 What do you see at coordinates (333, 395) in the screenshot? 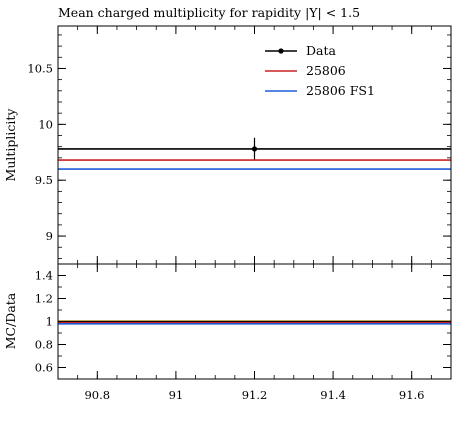
I see `x-tick-label: 91.4` at bounding box center [333, 395].